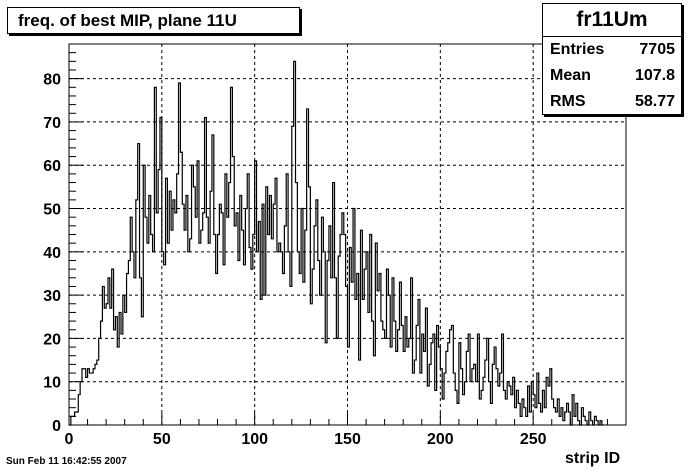 Image resolution: width=696 pixels, height=472 pixels. I want to click on y-tick-label: 40, so click(52, 253).